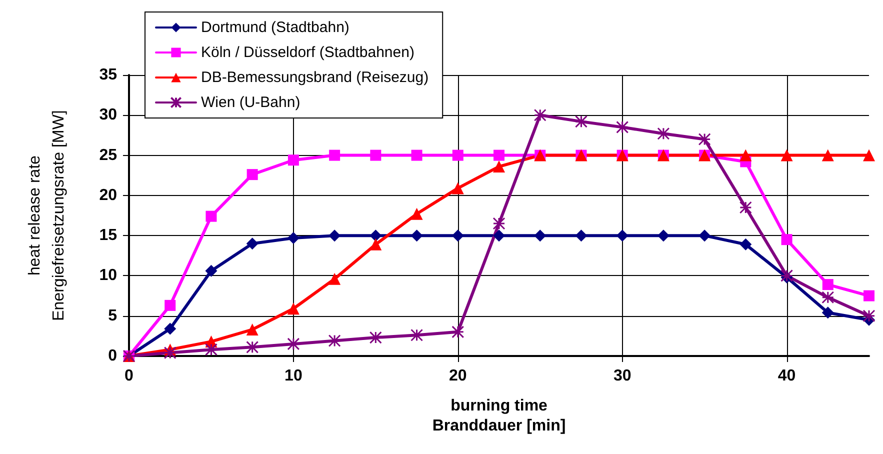 This screenshot has width=883, height=454. What do you see at coordinates (307, 52) in the screenshot?
I see `legend-label: Köln / Düsseldorf (Stadtbahnen)` at bounding box center [307, 52].